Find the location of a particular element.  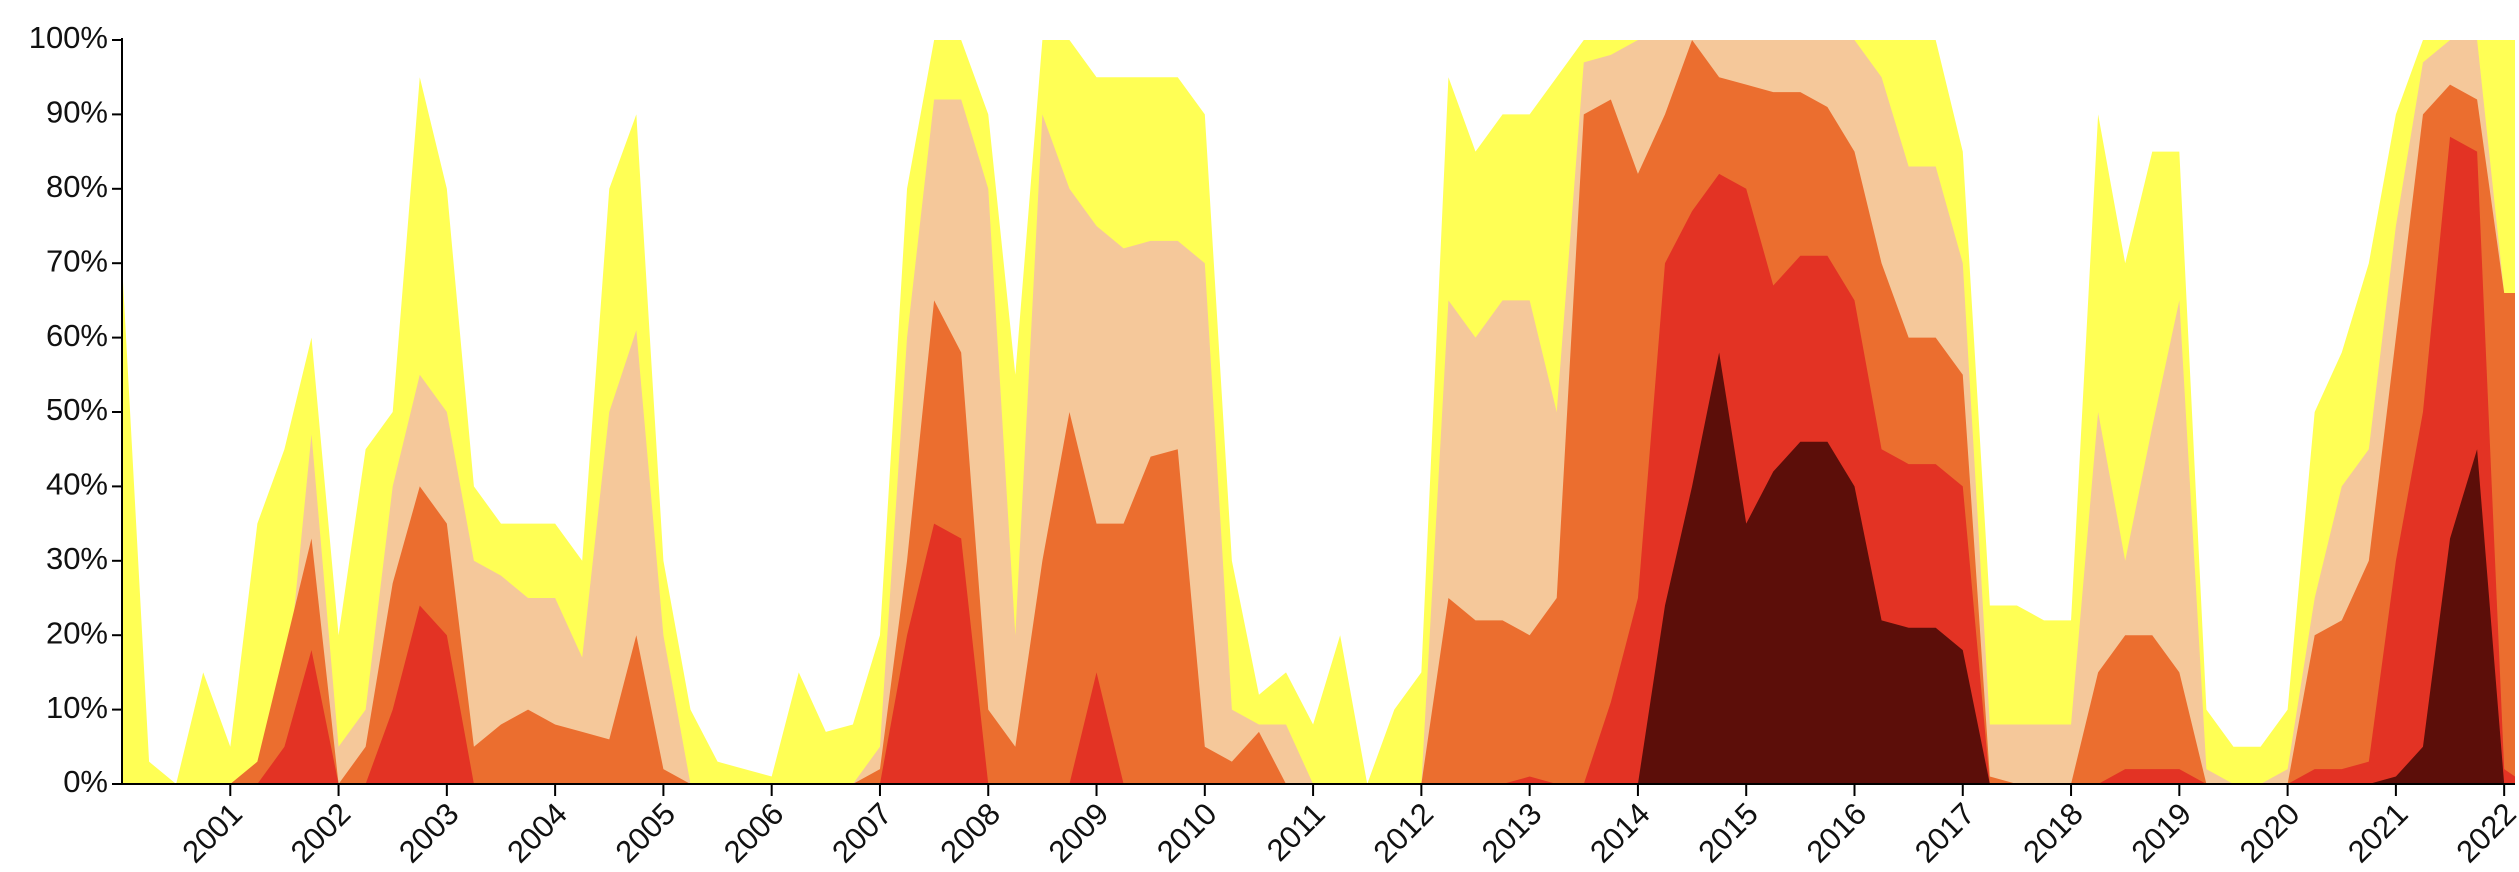

y-tick-label: 100% is located at coordinates (68, 37).